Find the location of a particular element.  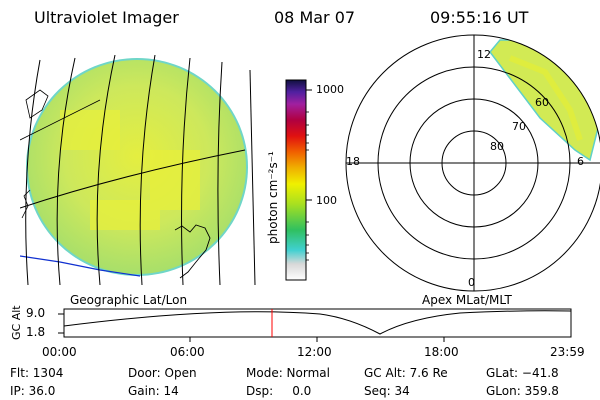

date-label: 08 Mar 07 is located at coordinates (315, 17).